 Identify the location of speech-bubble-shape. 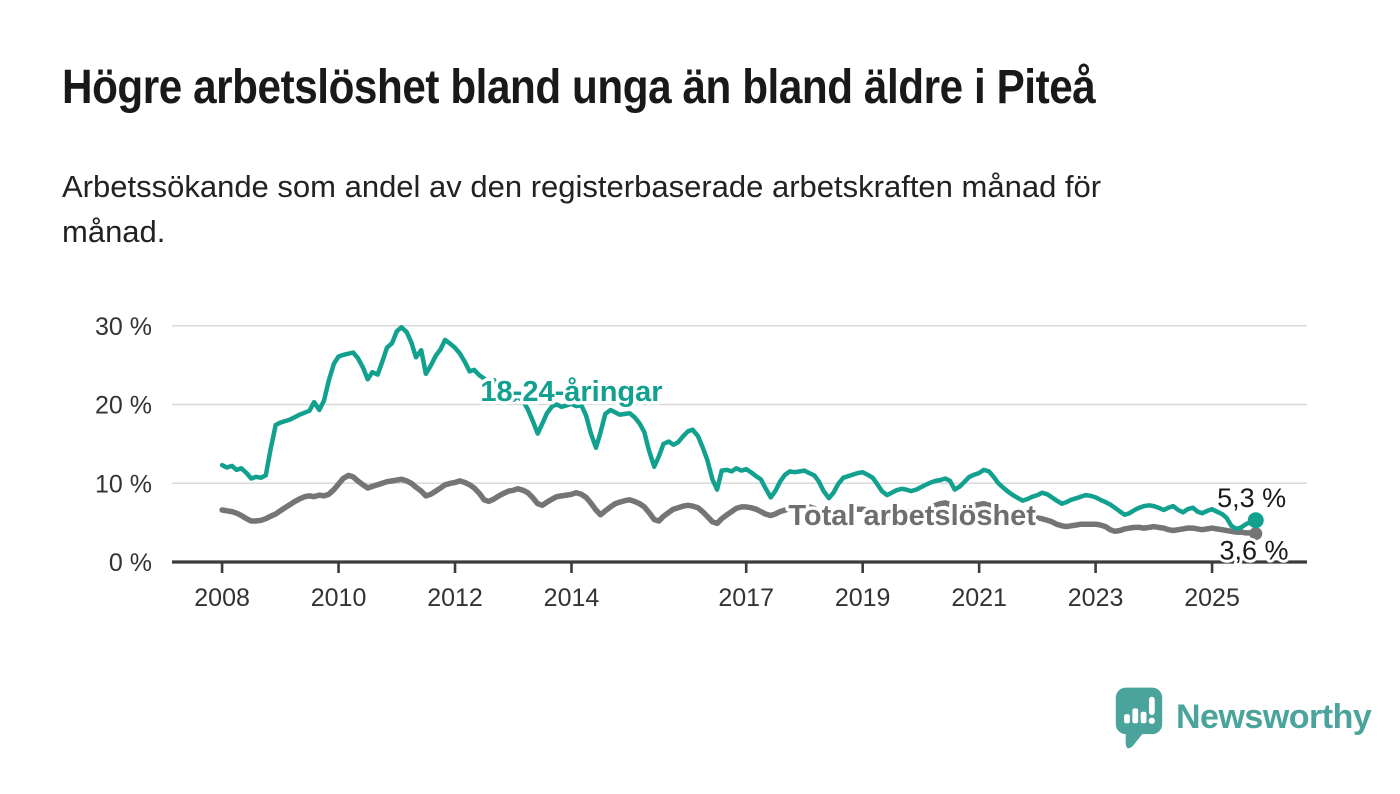
(1139, 718).